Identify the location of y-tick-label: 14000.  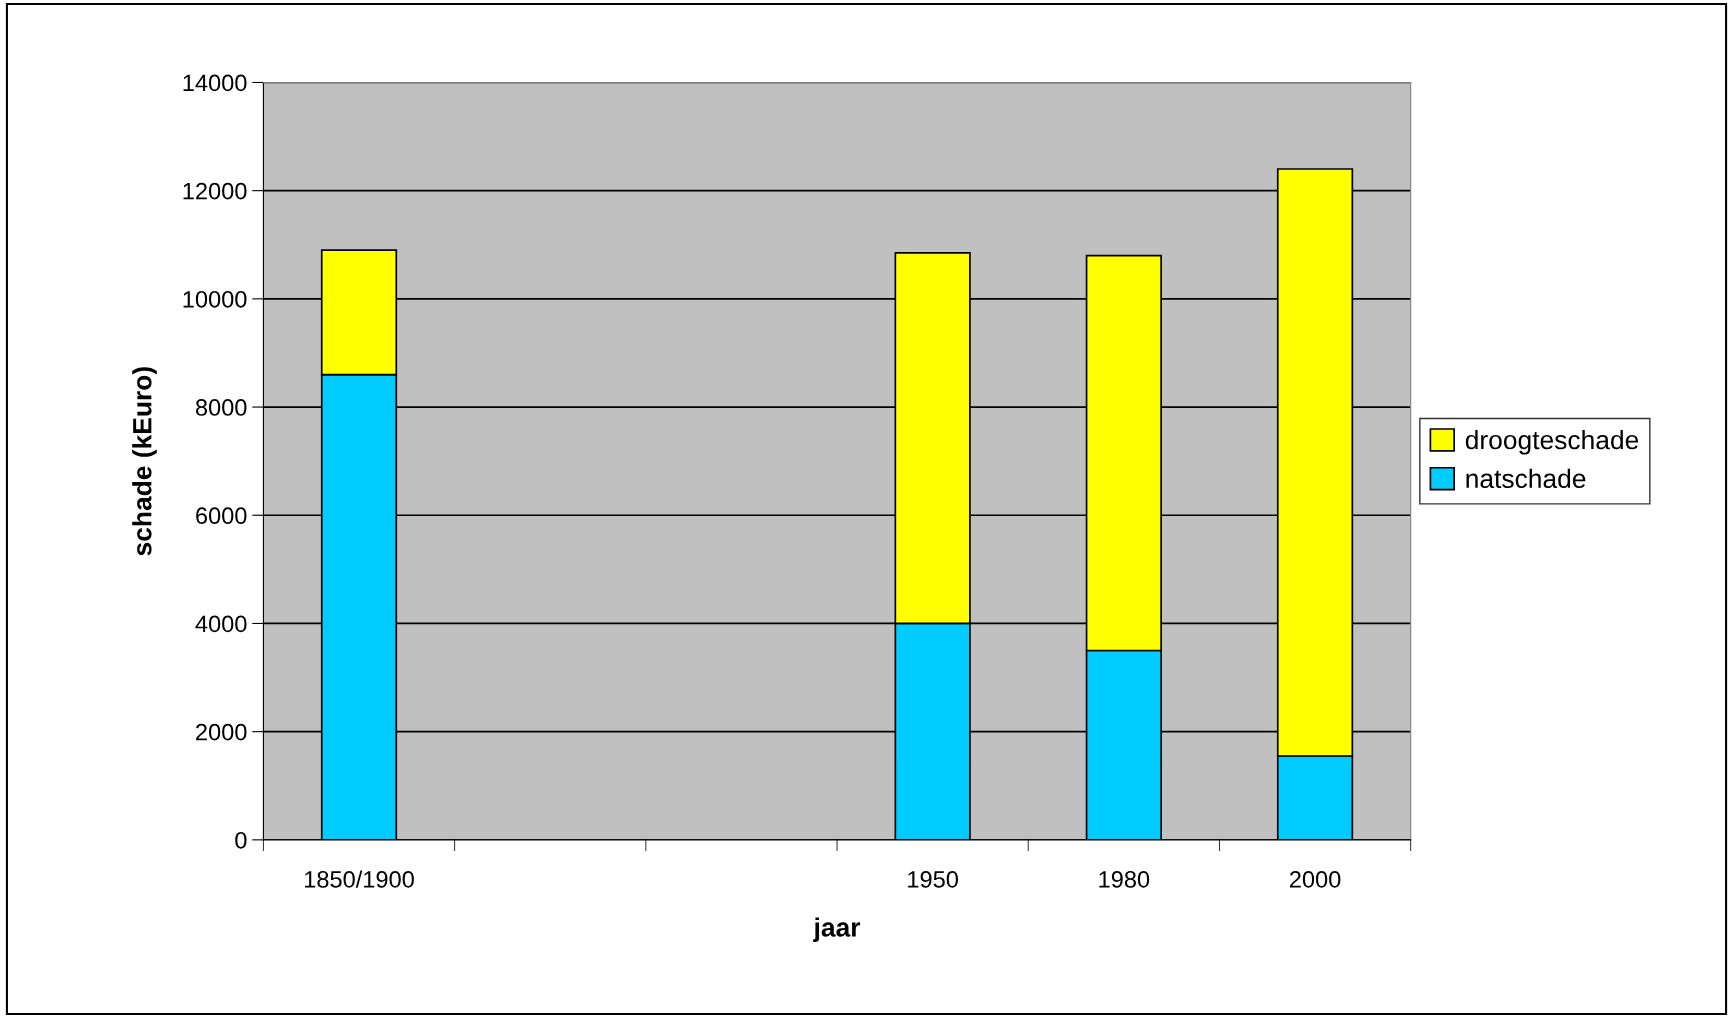
(215, 83).